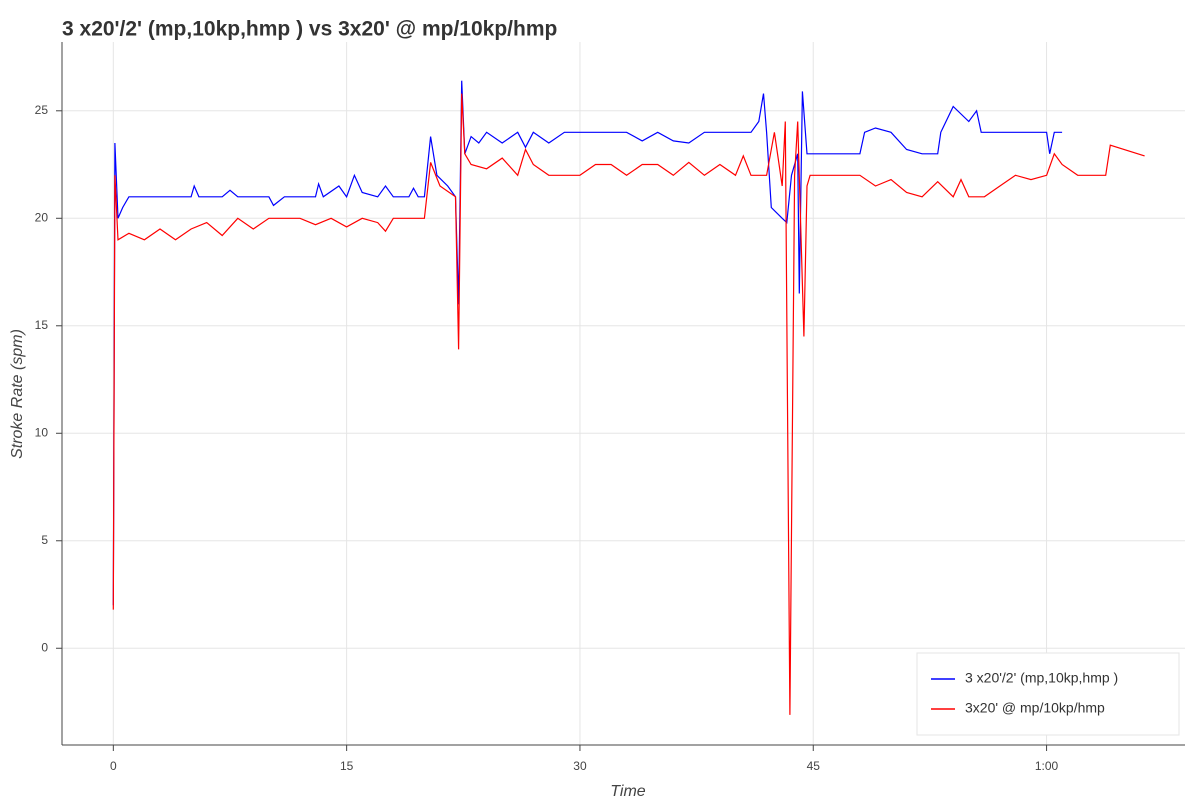 The height and width of the screenshot is (808, 1199). Describe the element at coordinates (44, 540) in the screenshot. I see `y-tick-label: 5` at that location.